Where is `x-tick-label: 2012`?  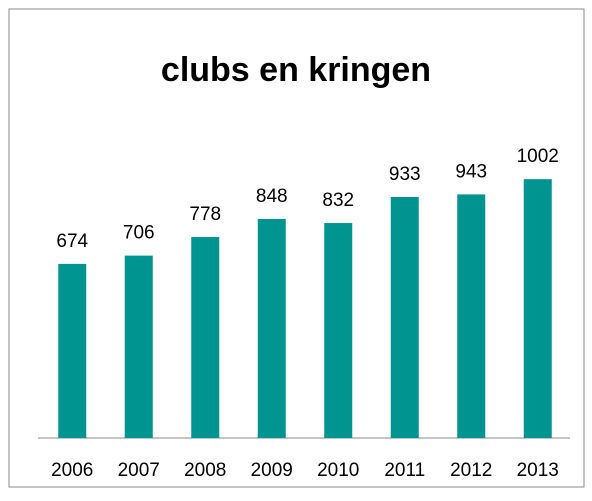 x-tick-label: 2012 is located at coordinates (471, 470).